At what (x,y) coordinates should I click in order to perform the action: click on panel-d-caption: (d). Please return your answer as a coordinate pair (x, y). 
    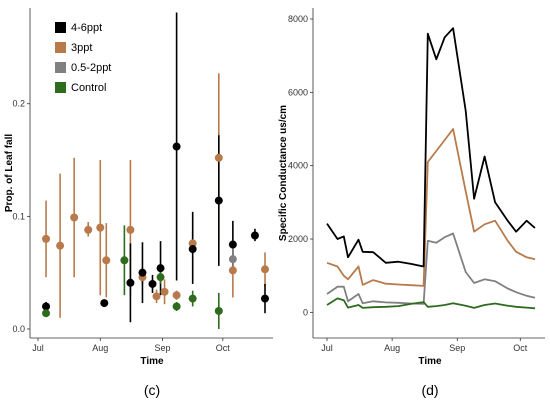
    Looking at the image, I should click on (429, 390).